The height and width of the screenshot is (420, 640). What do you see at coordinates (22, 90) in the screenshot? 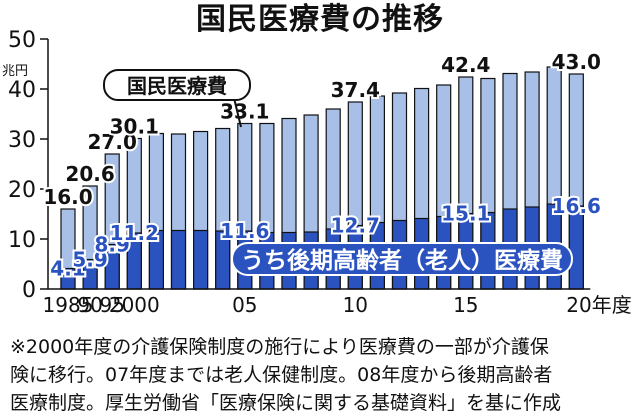
I see `y-tick-label: 40` at bounding box center [22, 90].